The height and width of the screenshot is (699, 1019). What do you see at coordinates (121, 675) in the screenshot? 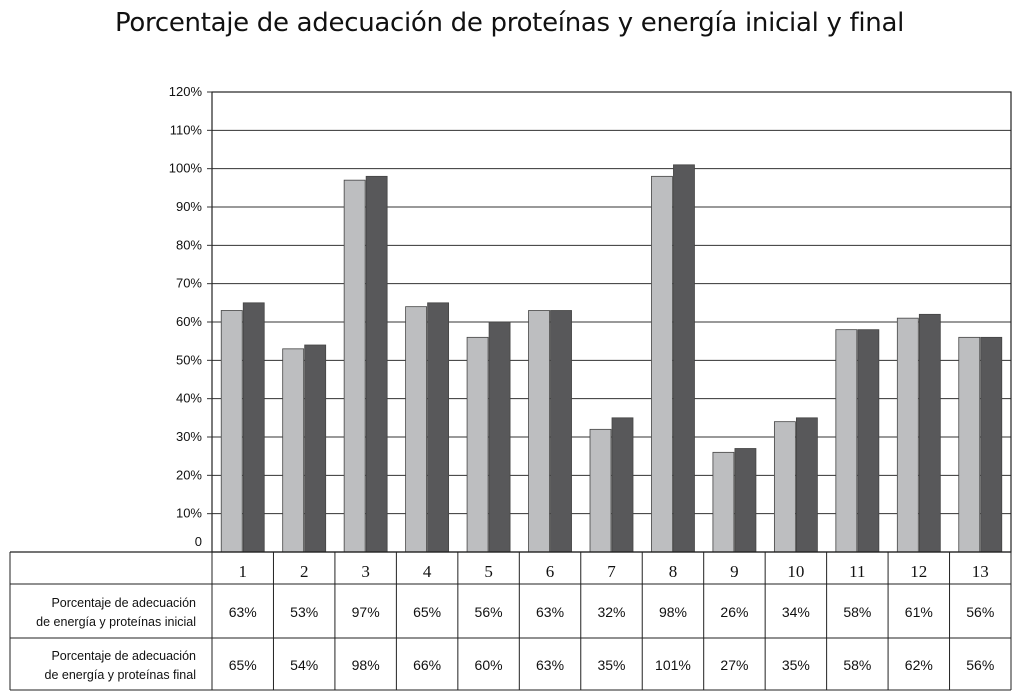
I see `series-name-line: de energía y proteínas final` at bounding box center [121, 675].